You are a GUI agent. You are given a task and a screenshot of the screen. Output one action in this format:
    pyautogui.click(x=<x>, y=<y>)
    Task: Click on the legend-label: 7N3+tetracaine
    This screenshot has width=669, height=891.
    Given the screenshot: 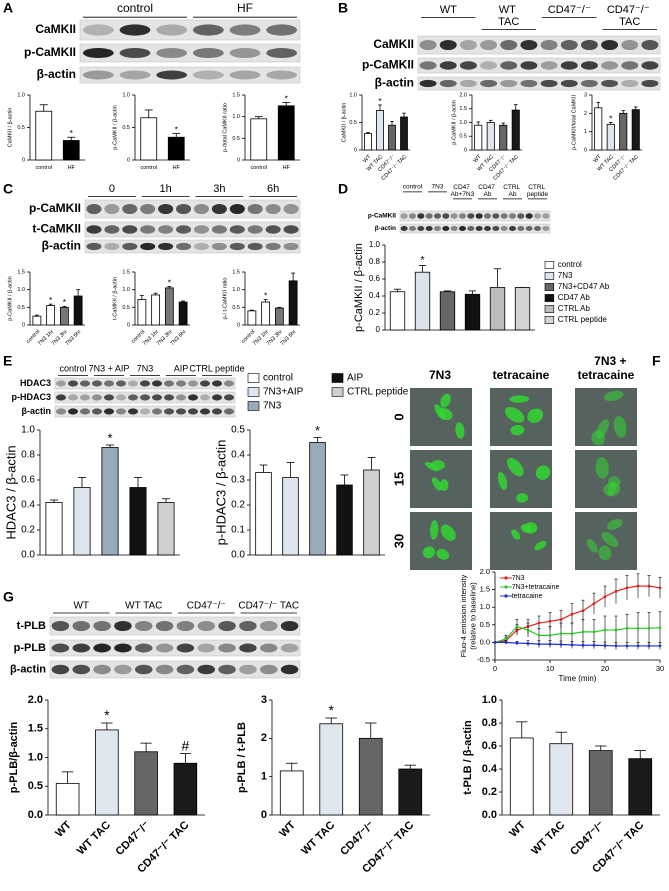 What is the action you would take?
    pyautogui.click(x=536, y=587)
    